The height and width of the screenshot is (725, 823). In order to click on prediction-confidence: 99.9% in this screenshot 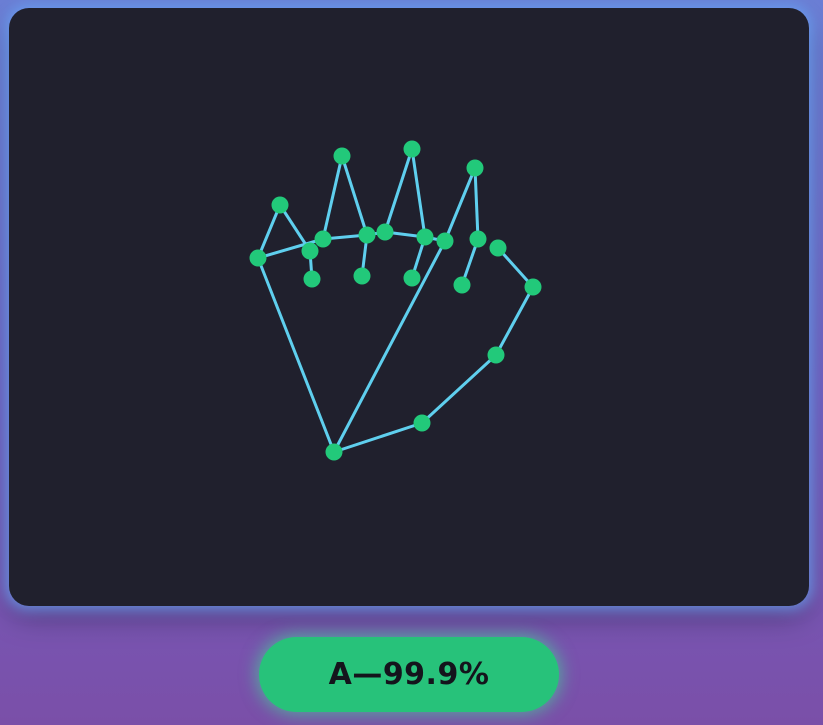, I will do `click(436, 674)`.